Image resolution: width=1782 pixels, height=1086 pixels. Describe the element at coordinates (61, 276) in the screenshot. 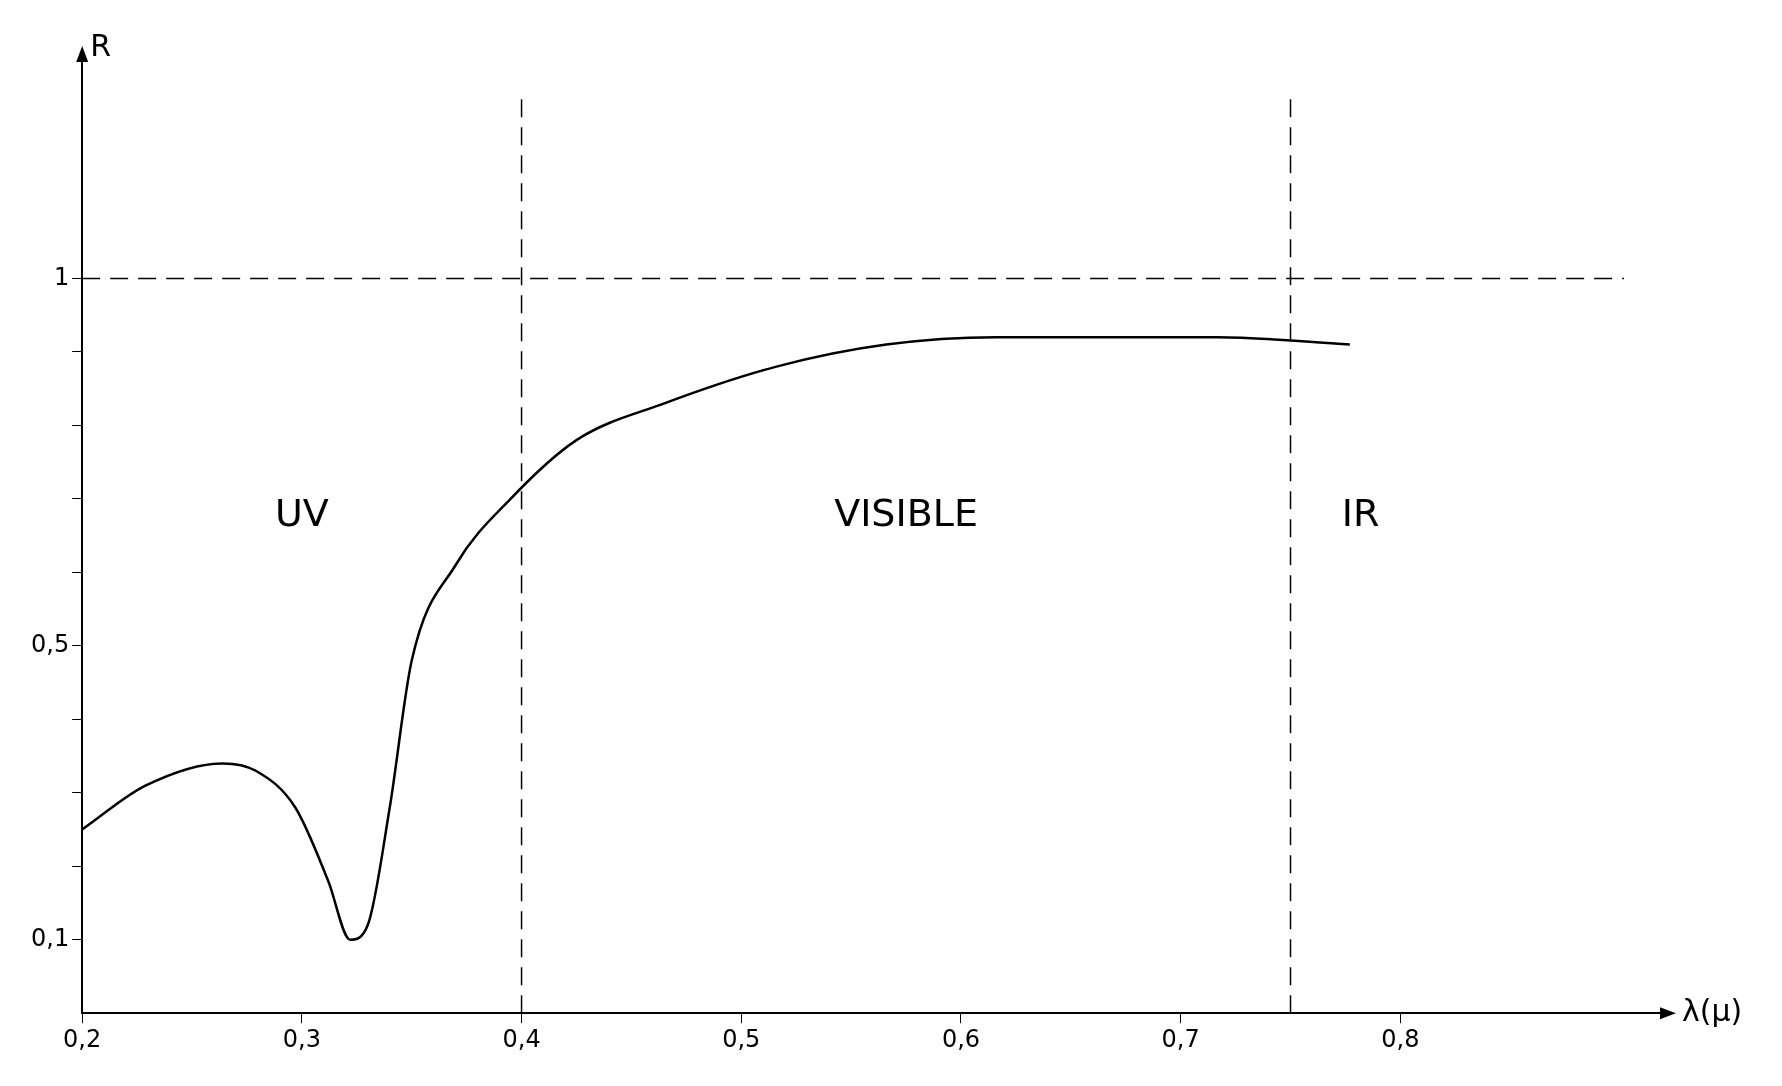

I see `y-tick-label: 1` at that location.